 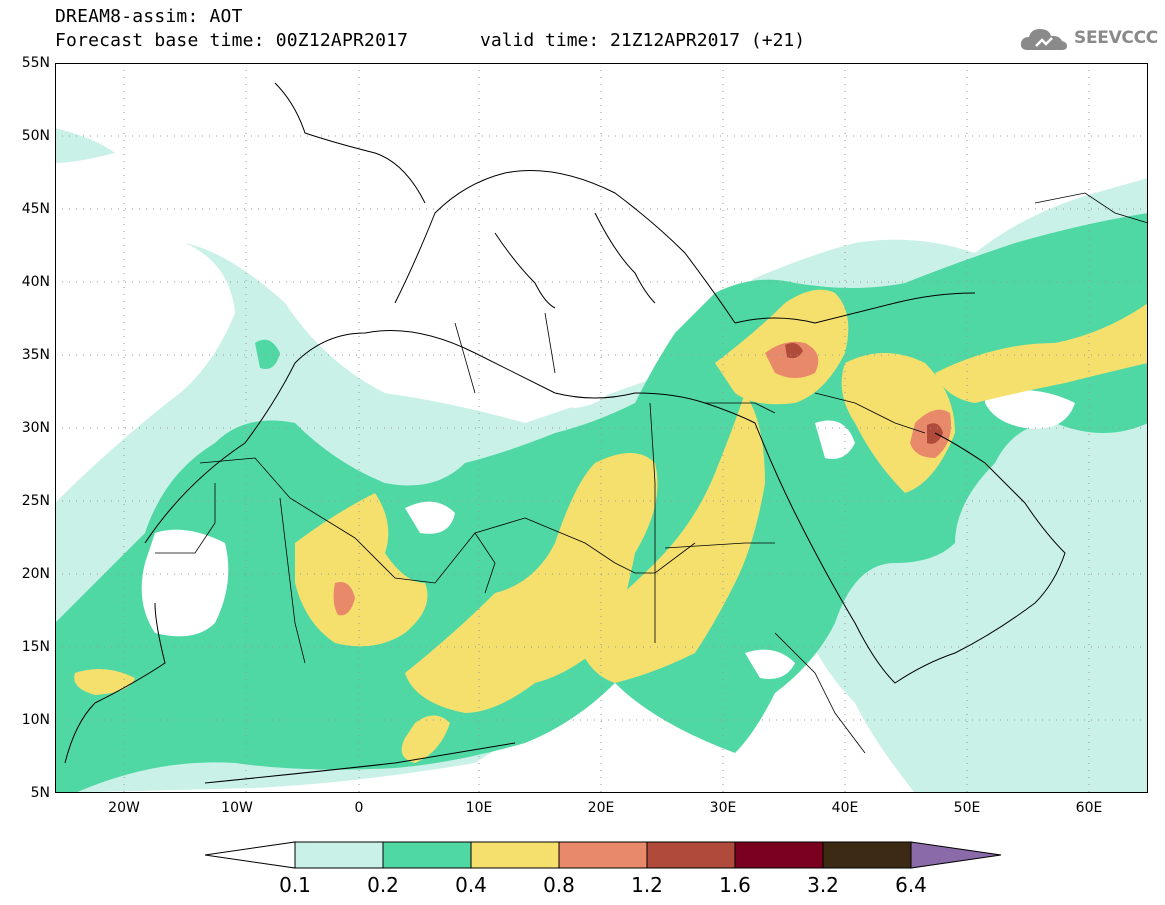 I want to click on lon-label: 60E, so click(x=1089, y=808).